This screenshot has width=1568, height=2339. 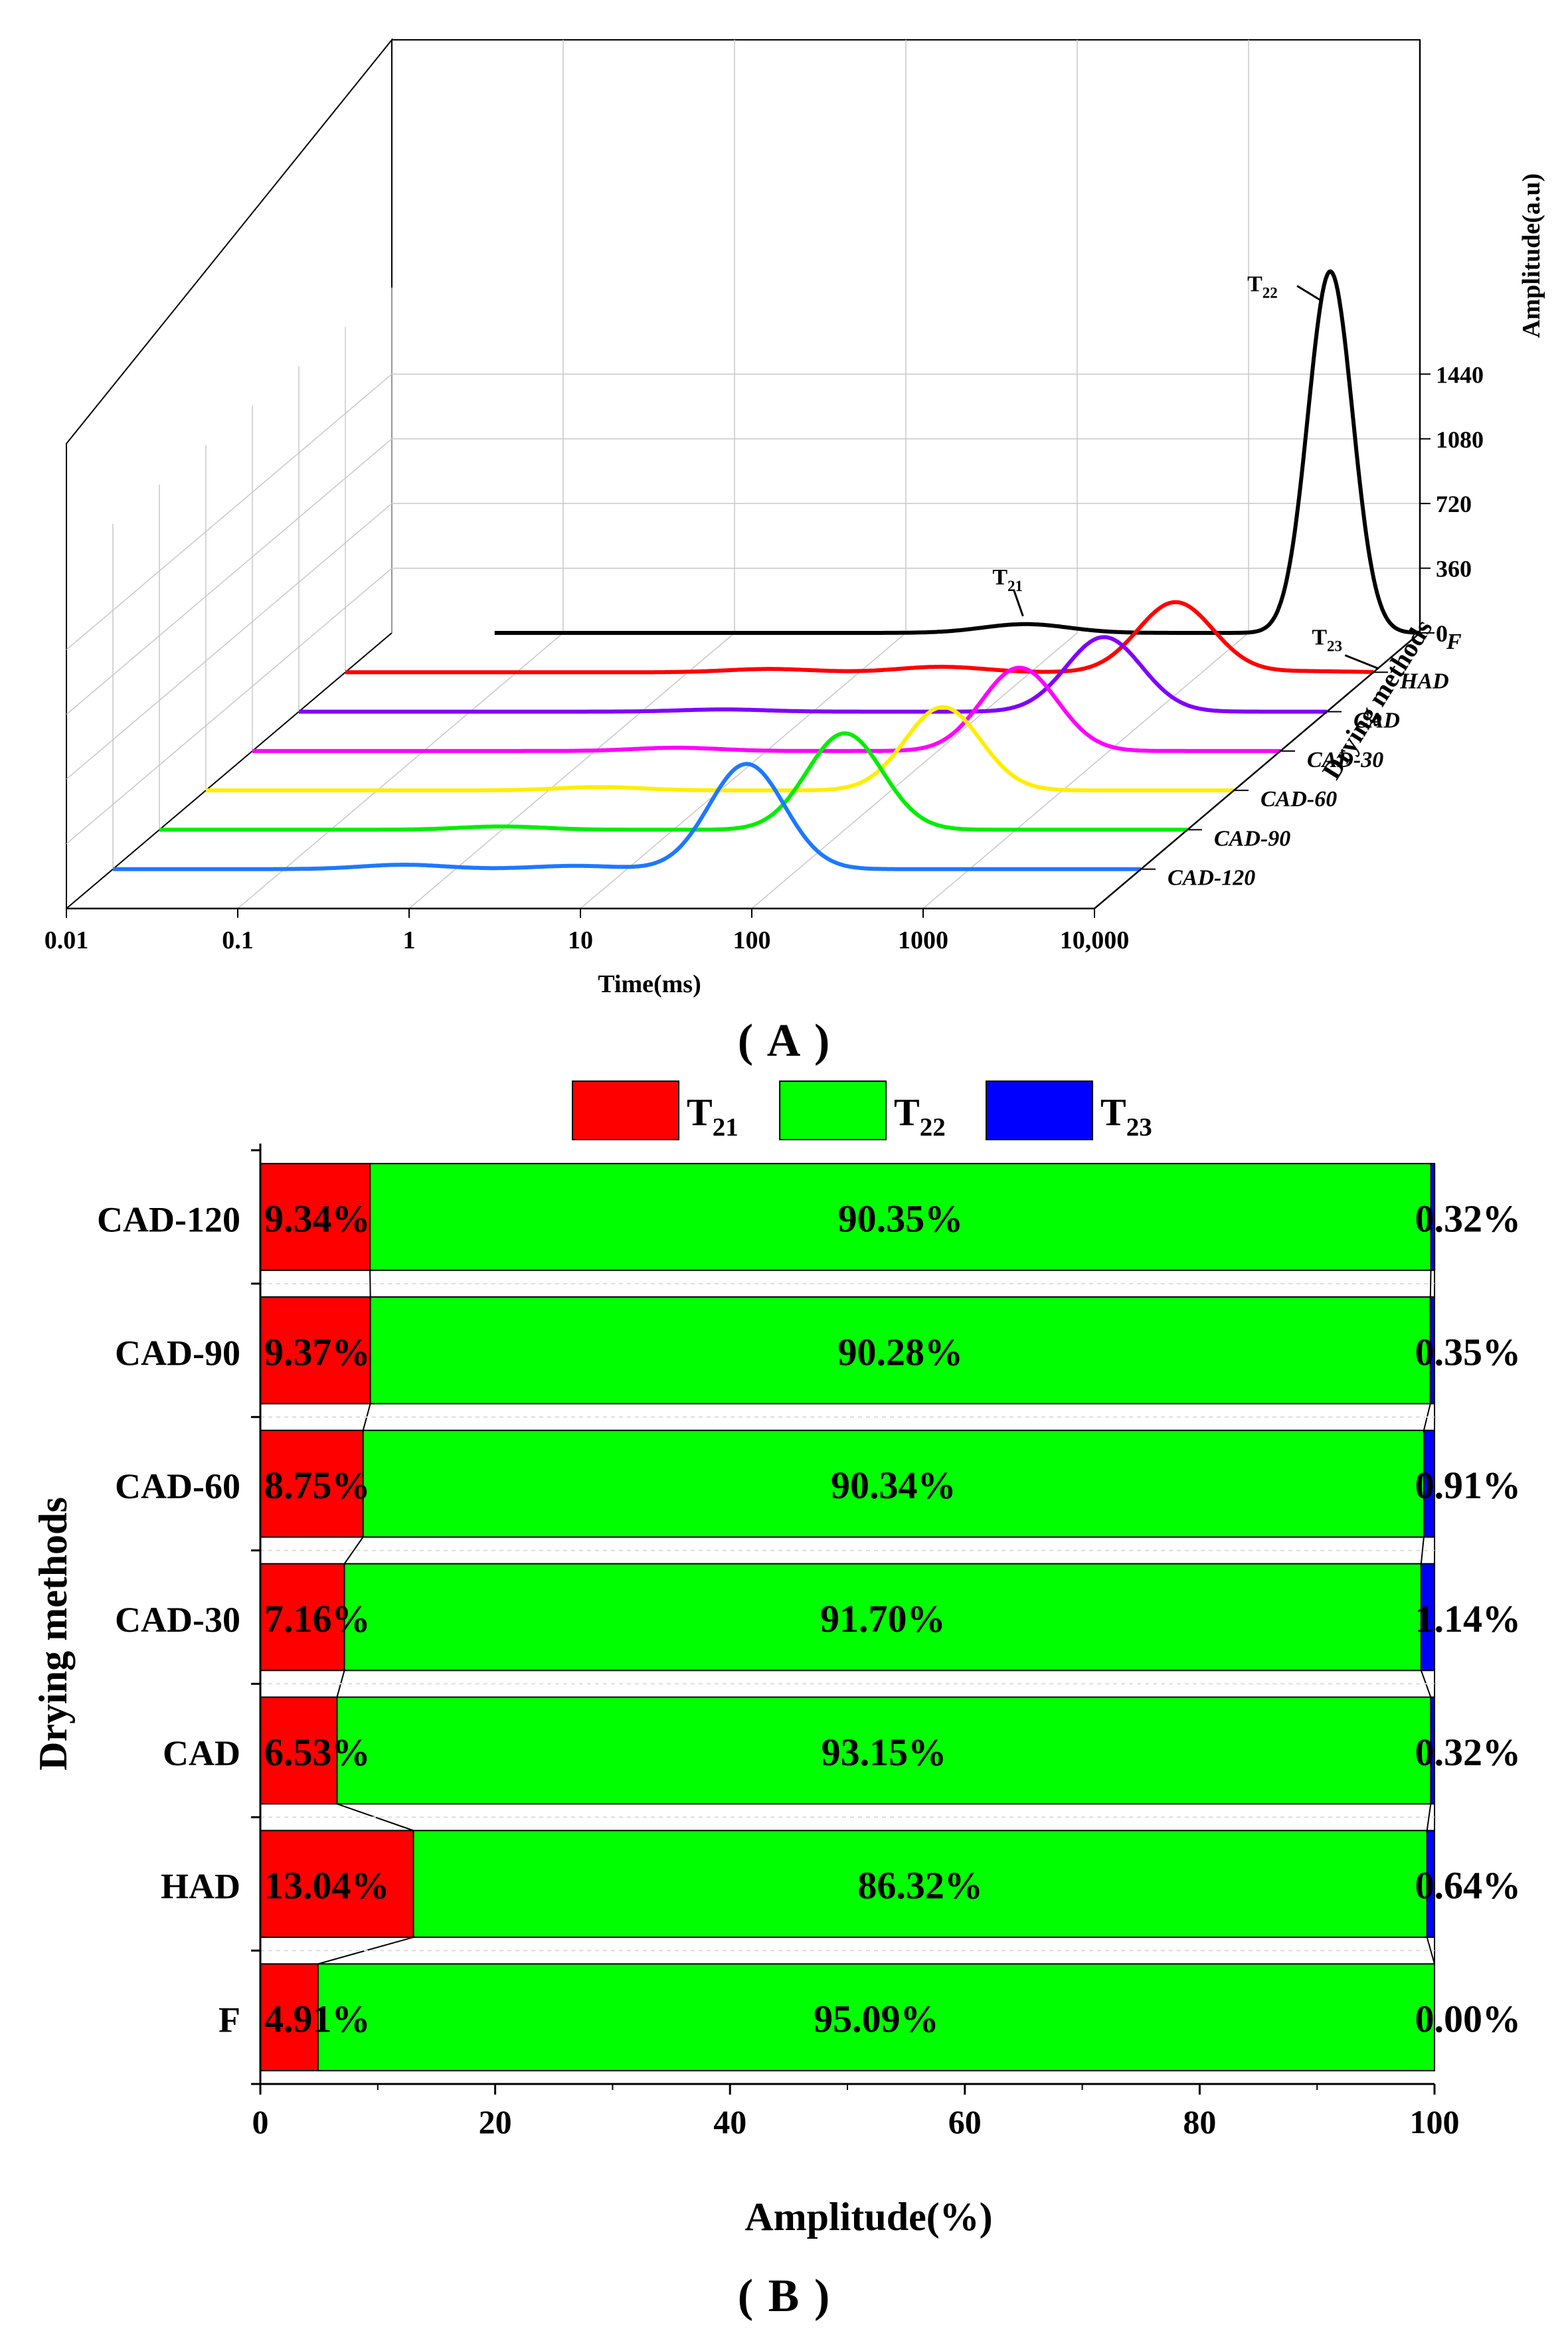 What do you see at coordinates (1460, 375) in the screenshot?
I see `z-tick-label: 1440` at bounding box center [1460, 375].